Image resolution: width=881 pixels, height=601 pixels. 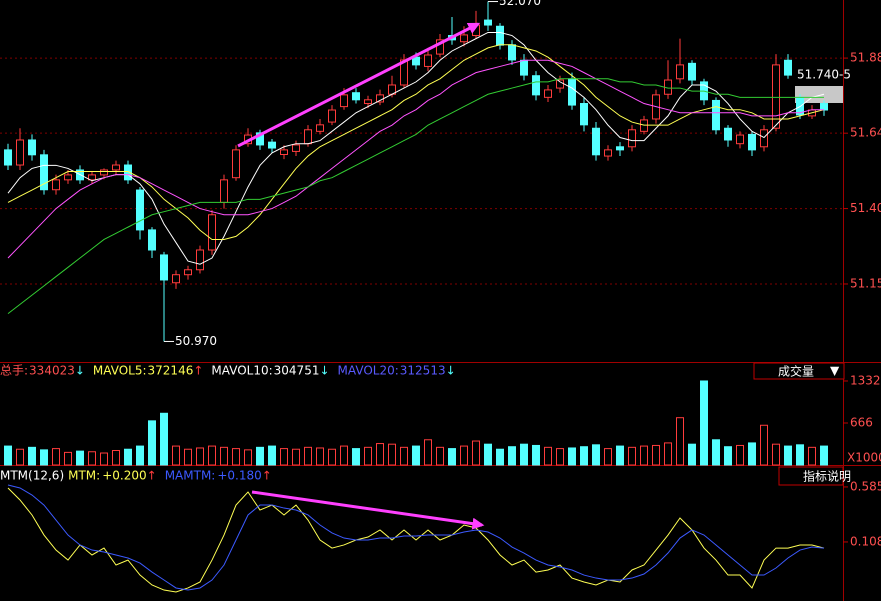 What do you see at coordinates (835, 371) in the screenshot?
I see `button-arrow: ▼` at bounding box center [835, 371].